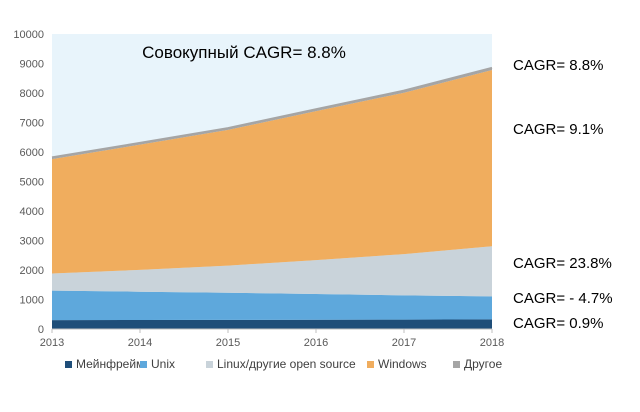 The width and height of the screenshot is (640, 412). What do you see at coordinates (32, 183) in the screenshot?
I see `y-tick-label-5: 5000` at bounding box center [32, 183].